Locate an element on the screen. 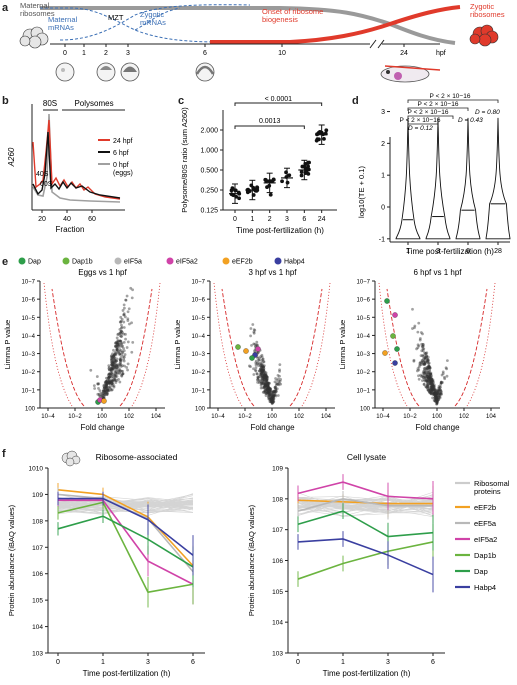  f-legend-label: eEF5a is located at coordinates (485, 523).